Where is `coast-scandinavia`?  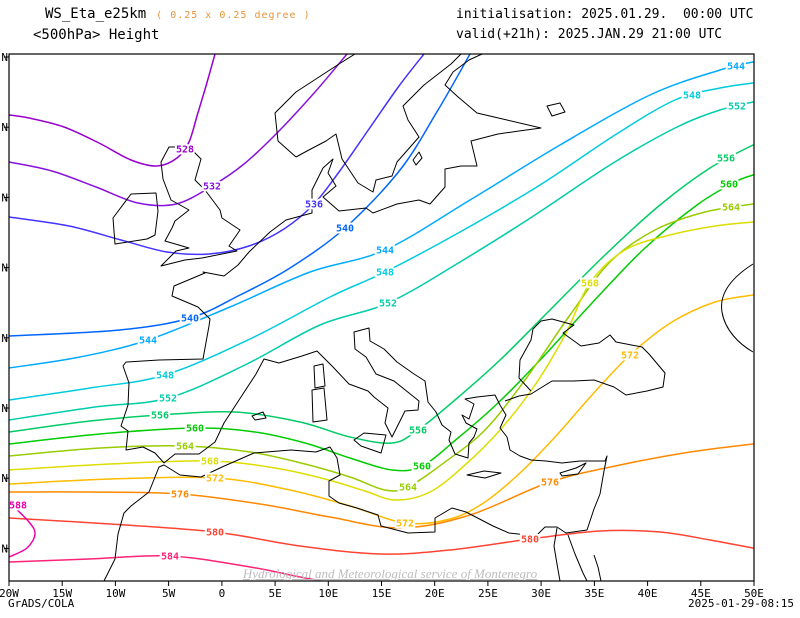
coast-scandinavia is located at coordinates (368, 123).